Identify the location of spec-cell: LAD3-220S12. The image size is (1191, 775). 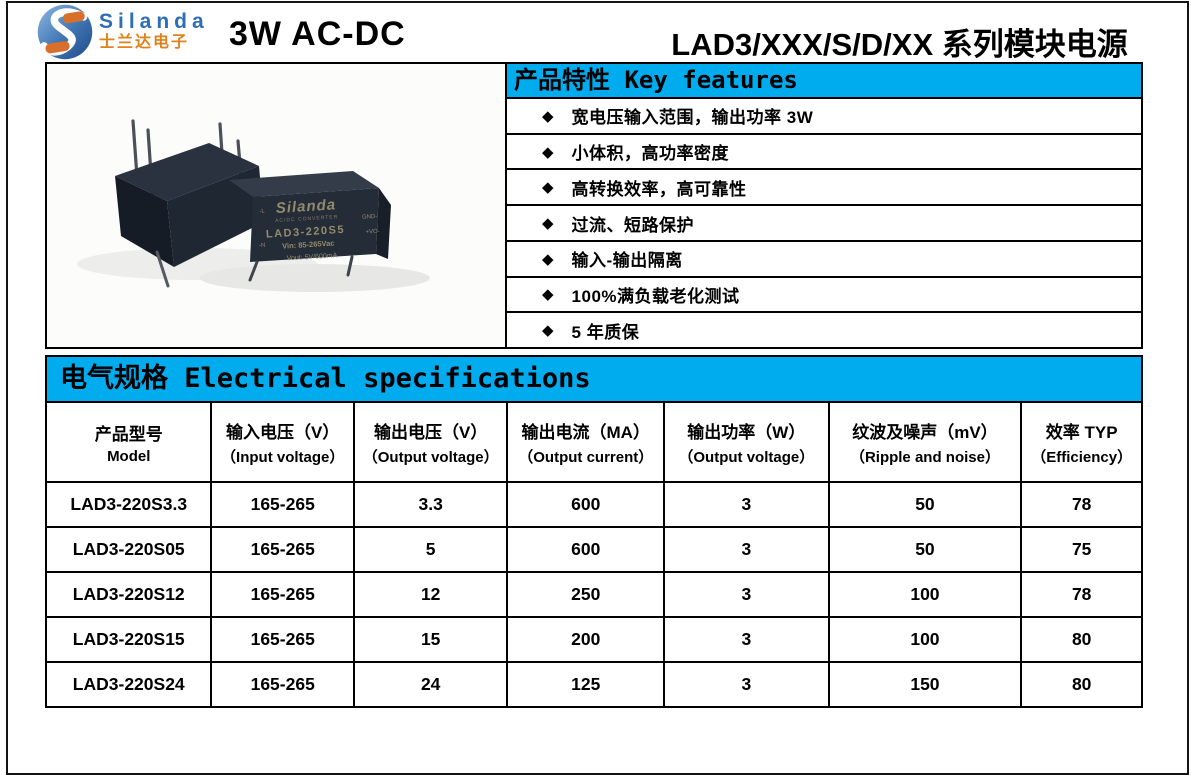
(128, 594).